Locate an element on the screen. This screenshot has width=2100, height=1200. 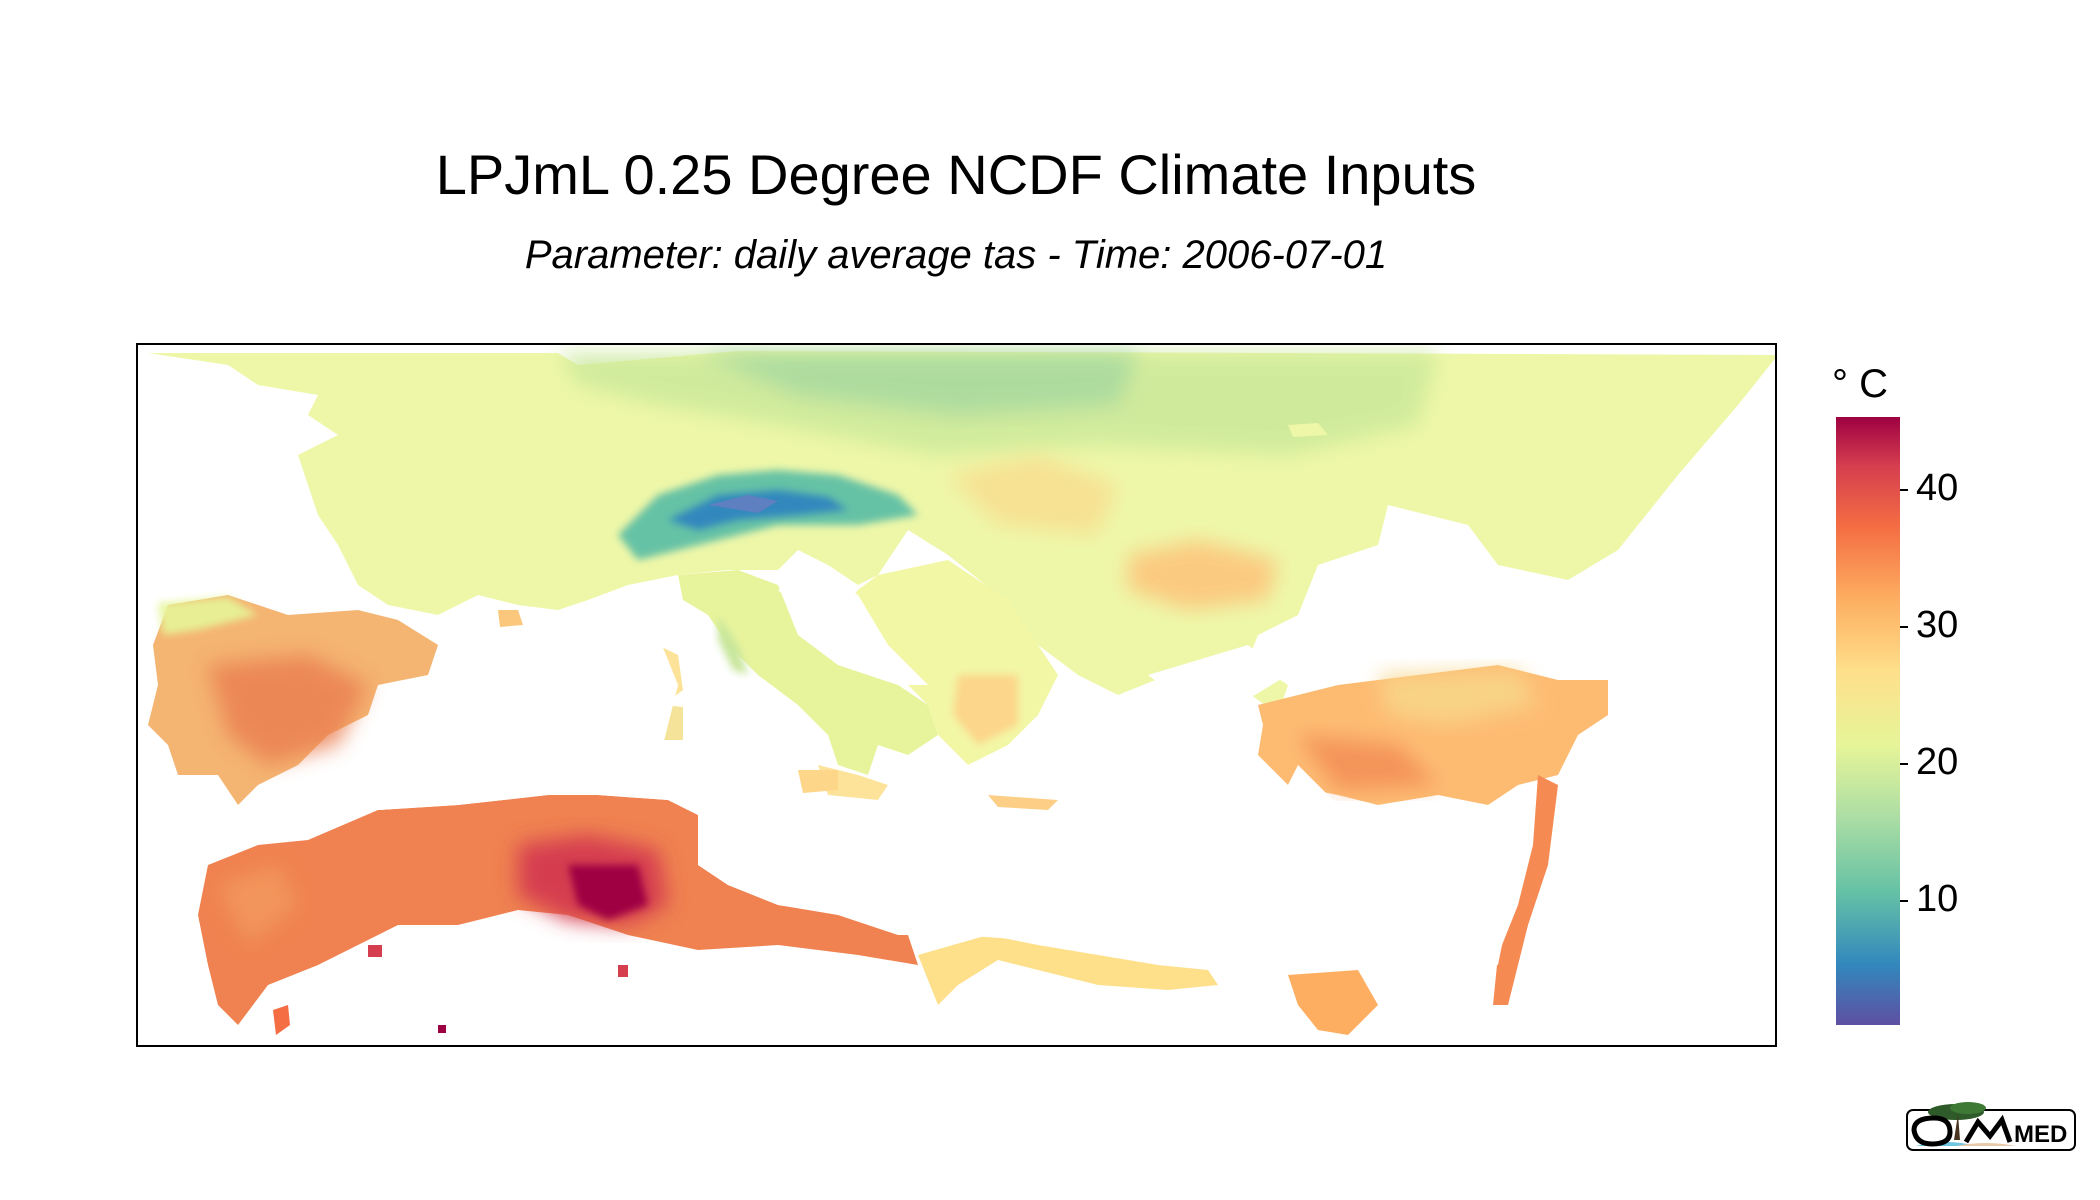
ocmed-logo: MED is located at coordinates (1992, 1126).